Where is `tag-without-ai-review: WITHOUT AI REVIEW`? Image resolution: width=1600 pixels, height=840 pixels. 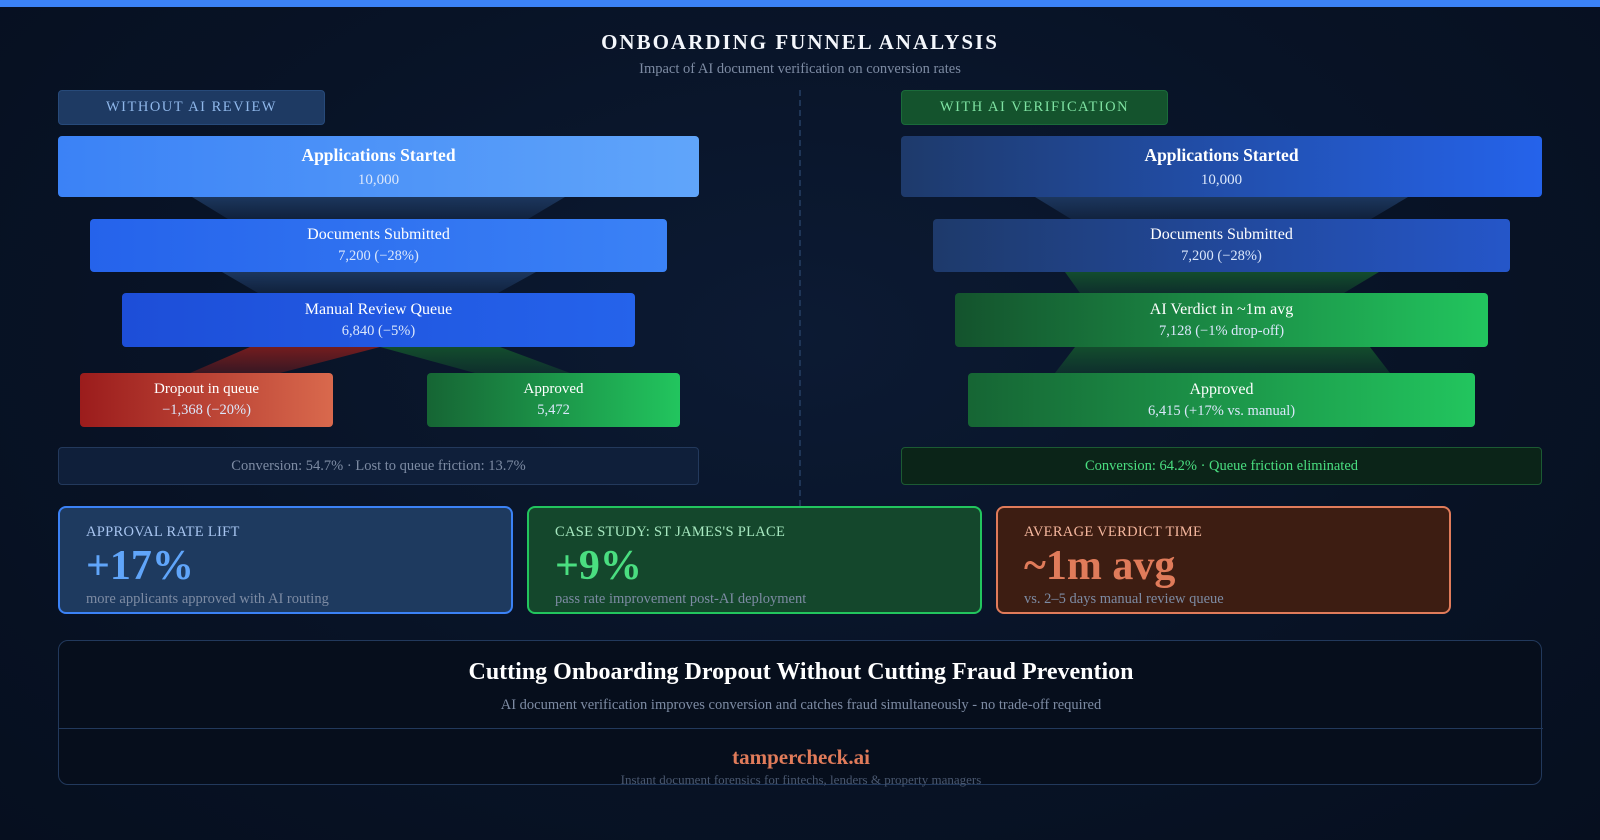 tag-without-ai-review: WITHOUT AI REVIEW is located at coordinates (191, 107).